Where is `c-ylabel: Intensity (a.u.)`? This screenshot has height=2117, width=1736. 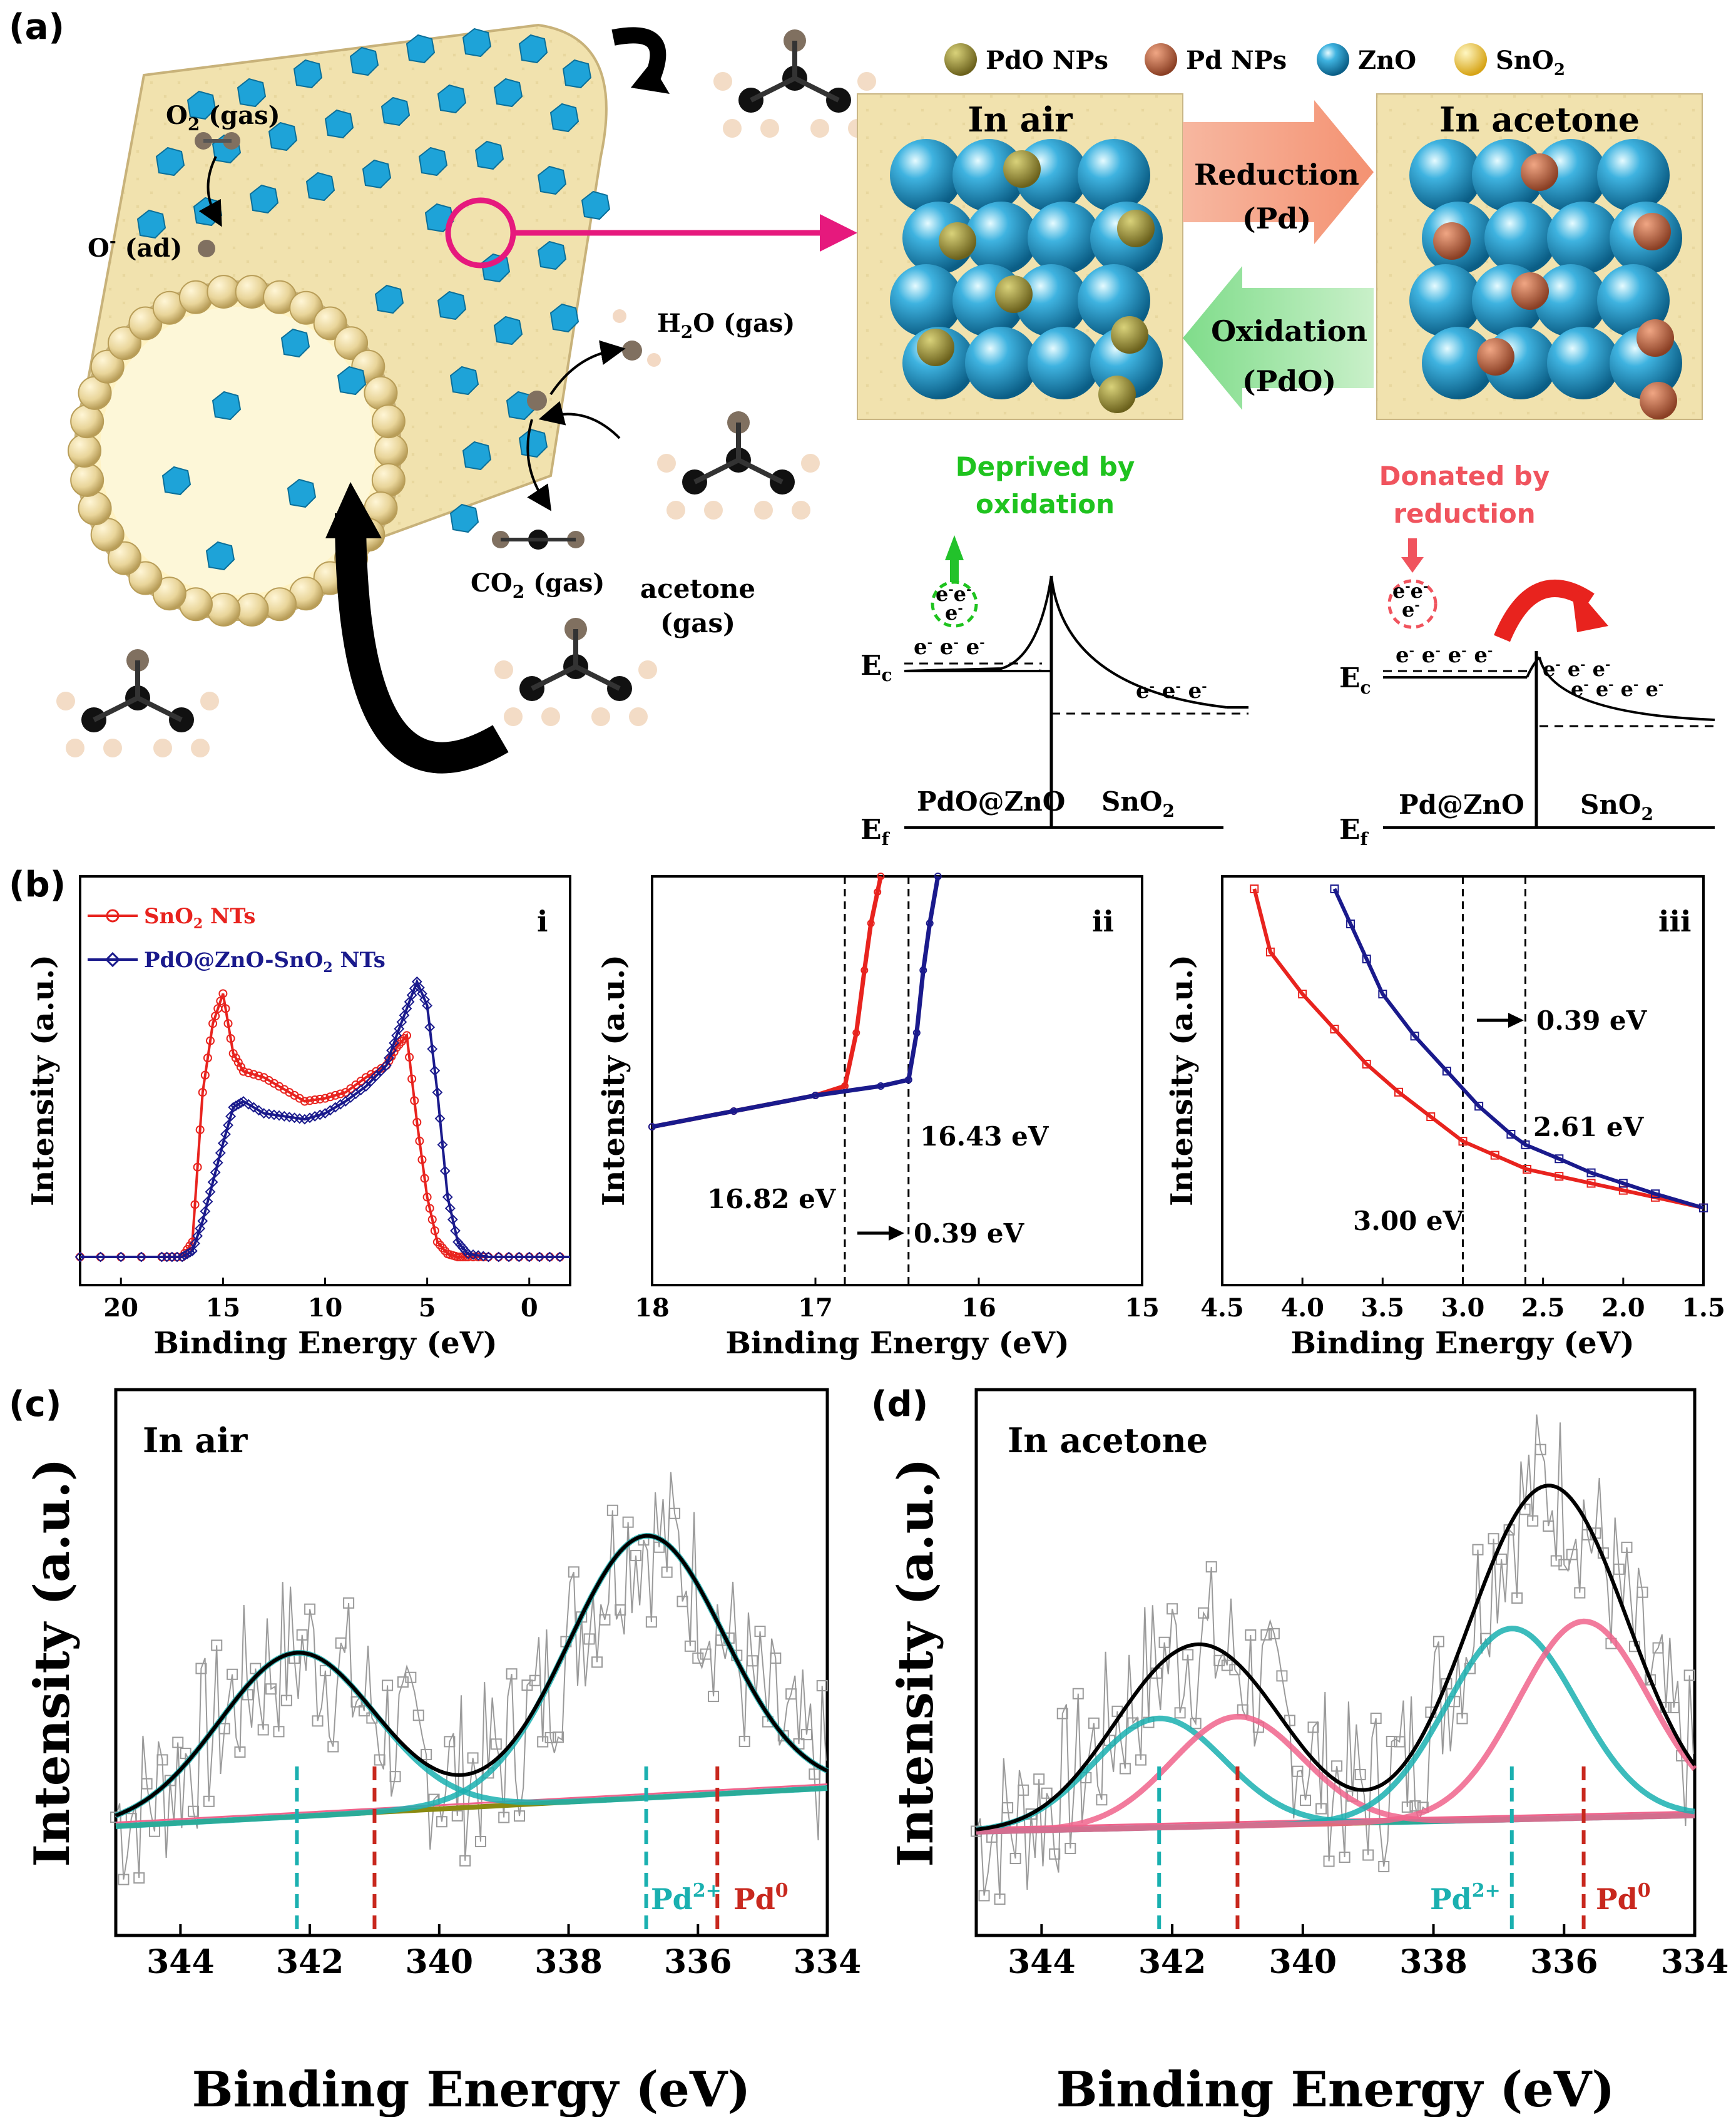
c-ylabel: Intensity (a.u.) is located at coordinates (52, 1662).